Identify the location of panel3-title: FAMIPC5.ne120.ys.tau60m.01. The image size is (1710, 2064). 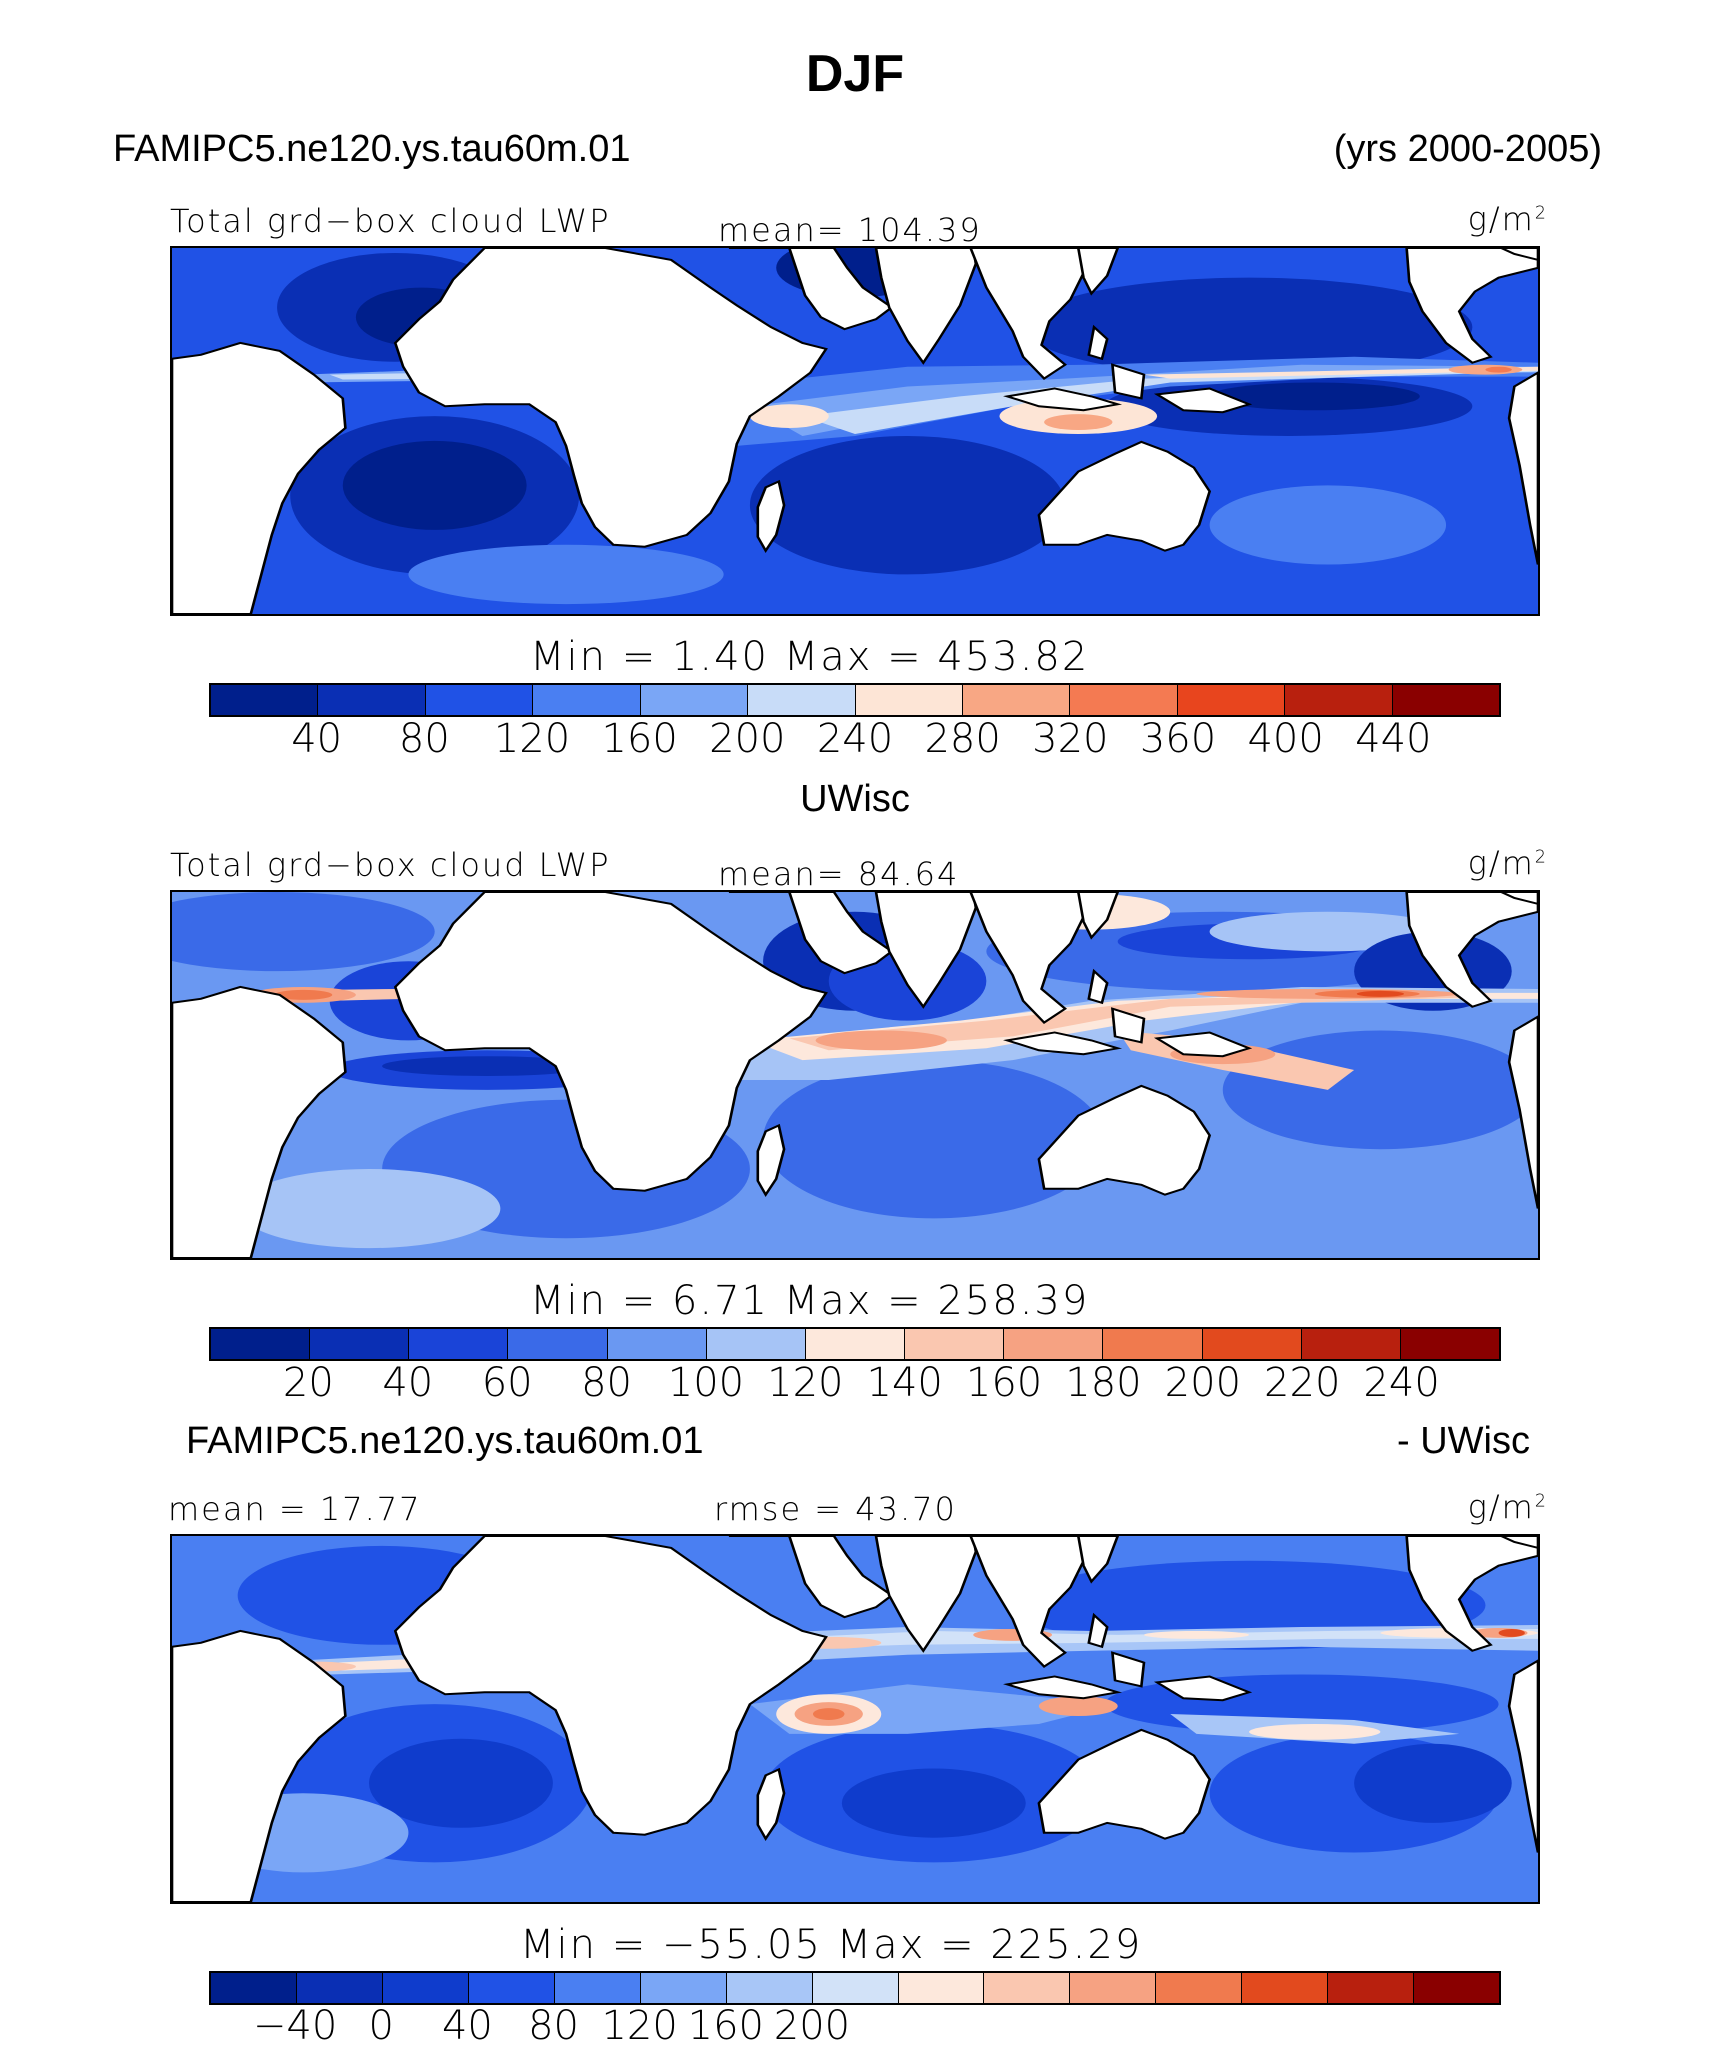
(445, 1441).